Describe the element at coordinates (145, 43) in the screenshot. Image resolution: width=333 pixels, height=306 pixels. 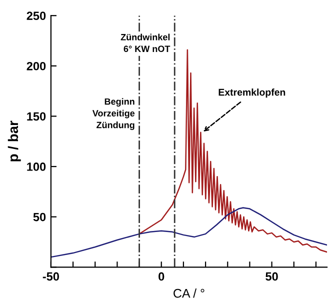
I see `annotation: Zündwinkel 6° KW nOT` at that location.